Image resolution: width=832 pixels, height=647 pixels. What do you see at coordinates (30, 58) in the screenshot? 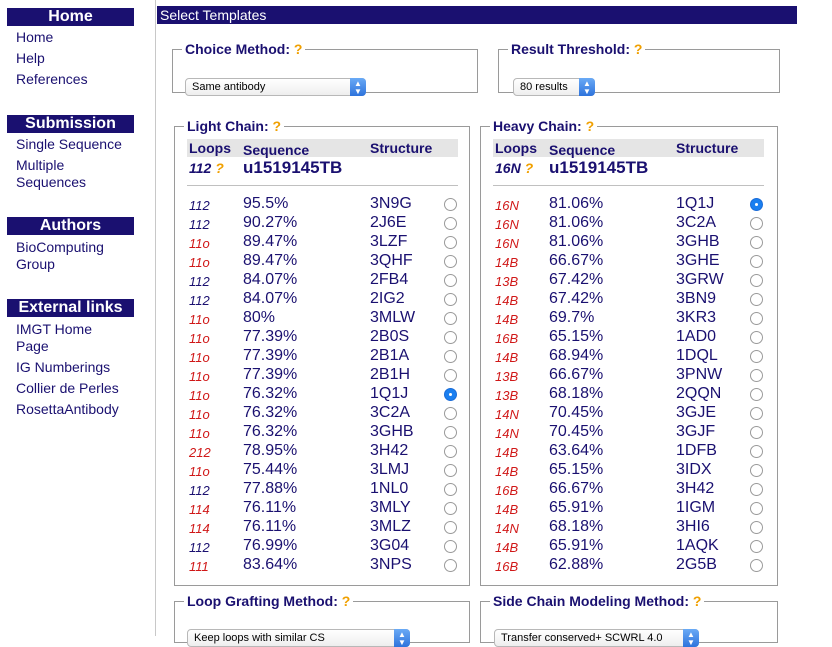
I see `sidebar-link-help: Help` at bounding box center [30, 58].